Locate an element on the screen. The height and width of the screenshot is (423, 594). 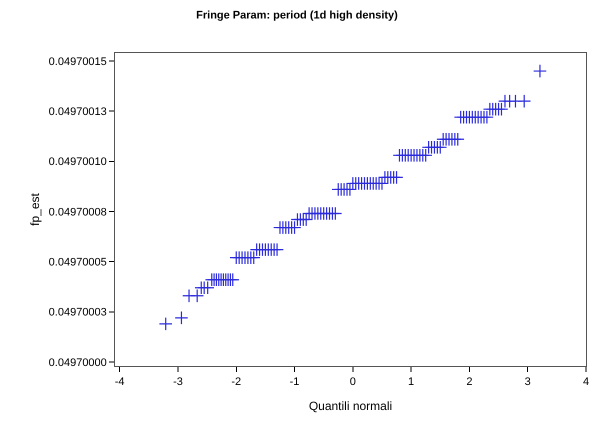
x-tick-label: -1 is located at coordinates (295, 382).